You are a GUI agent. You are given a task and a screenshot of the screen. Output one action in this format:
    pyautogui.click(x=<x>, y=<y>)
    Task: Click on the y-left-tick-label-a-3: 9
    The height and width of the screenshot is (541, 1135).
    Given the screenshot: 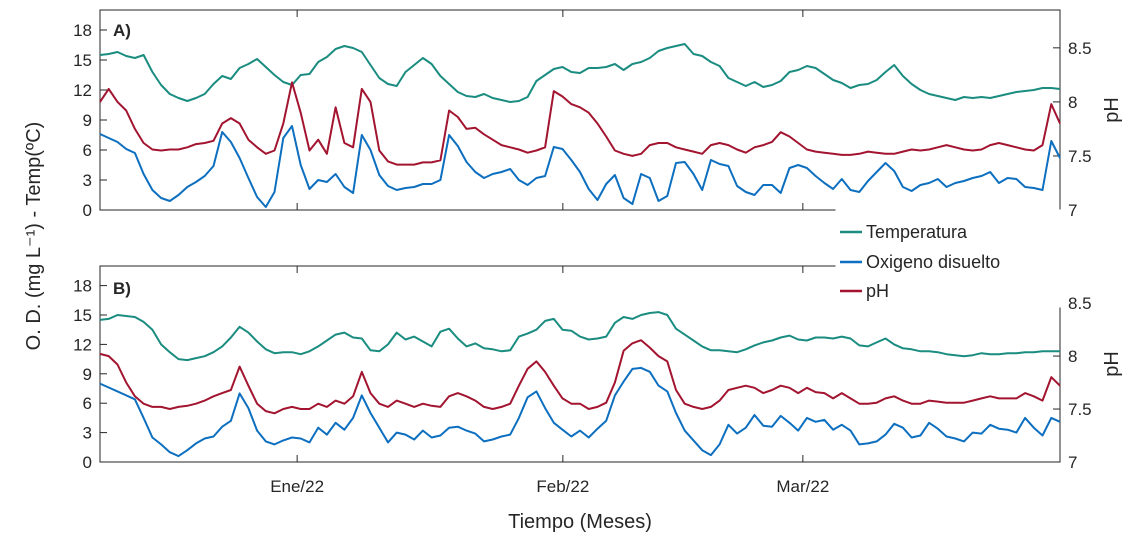 What is the action you would take?
    pyautogui.click(x=87, y=120)
    